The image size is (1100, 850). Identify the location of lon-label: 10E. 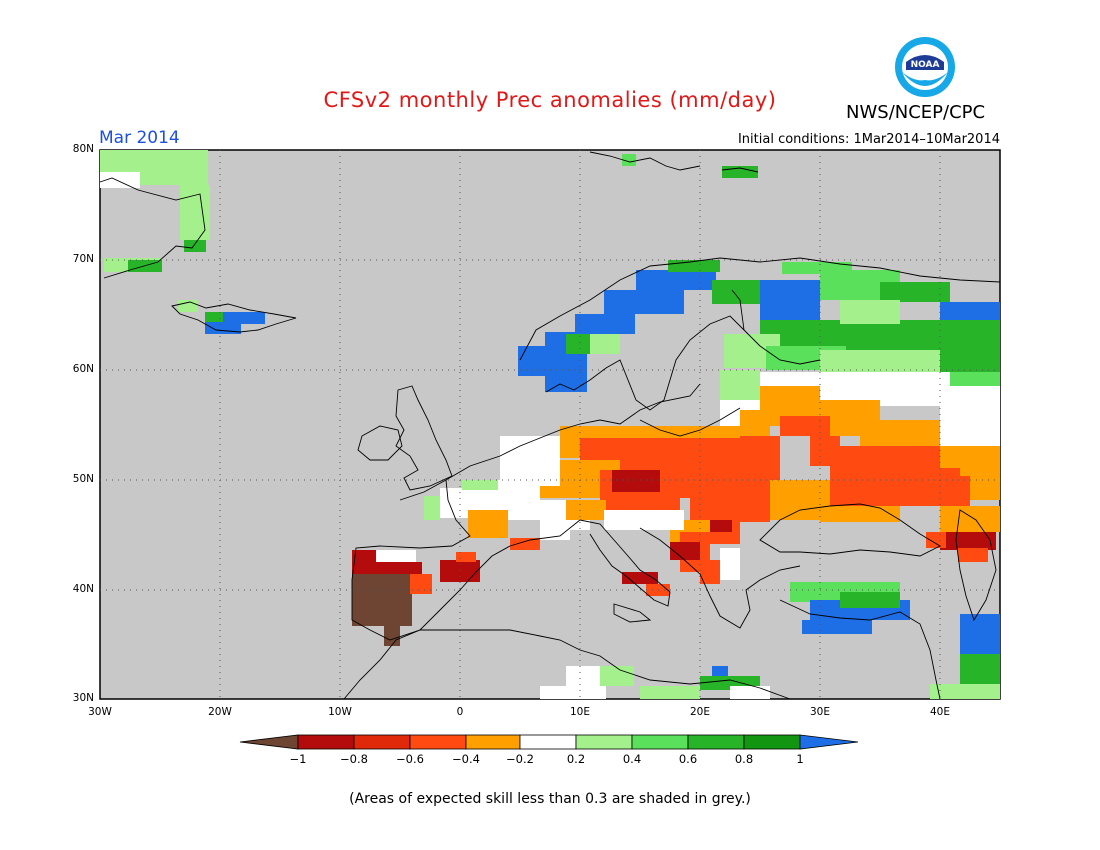
(580, 712).